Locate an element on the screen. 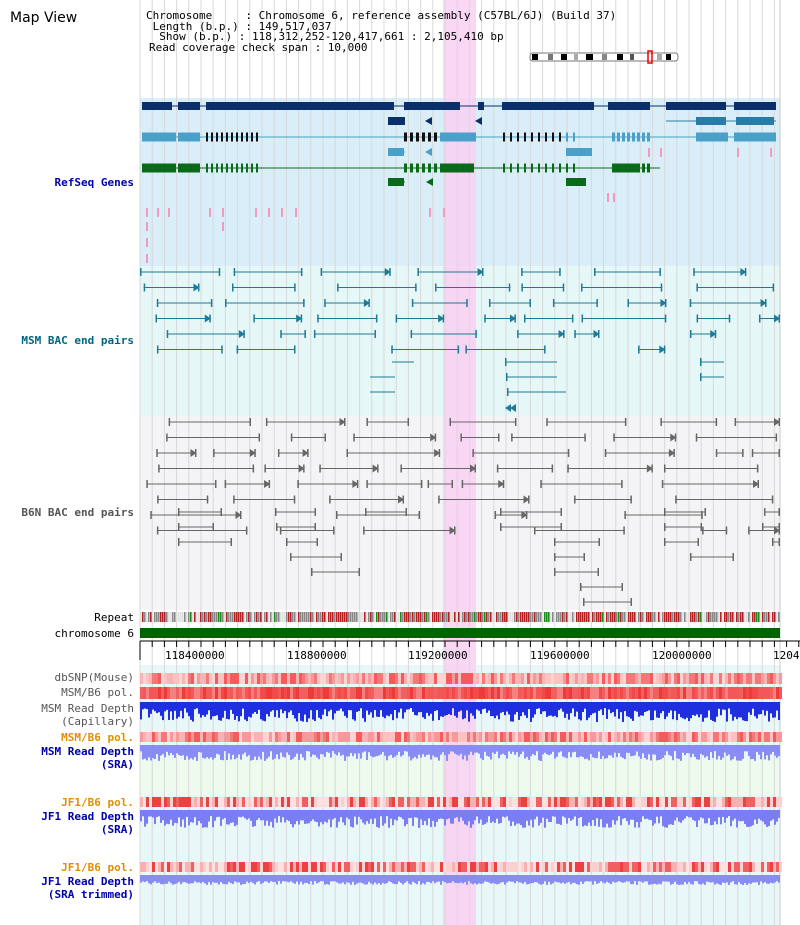  dbsnp-label: dbSNP(Mouse) is located at coordinates (94, 677).